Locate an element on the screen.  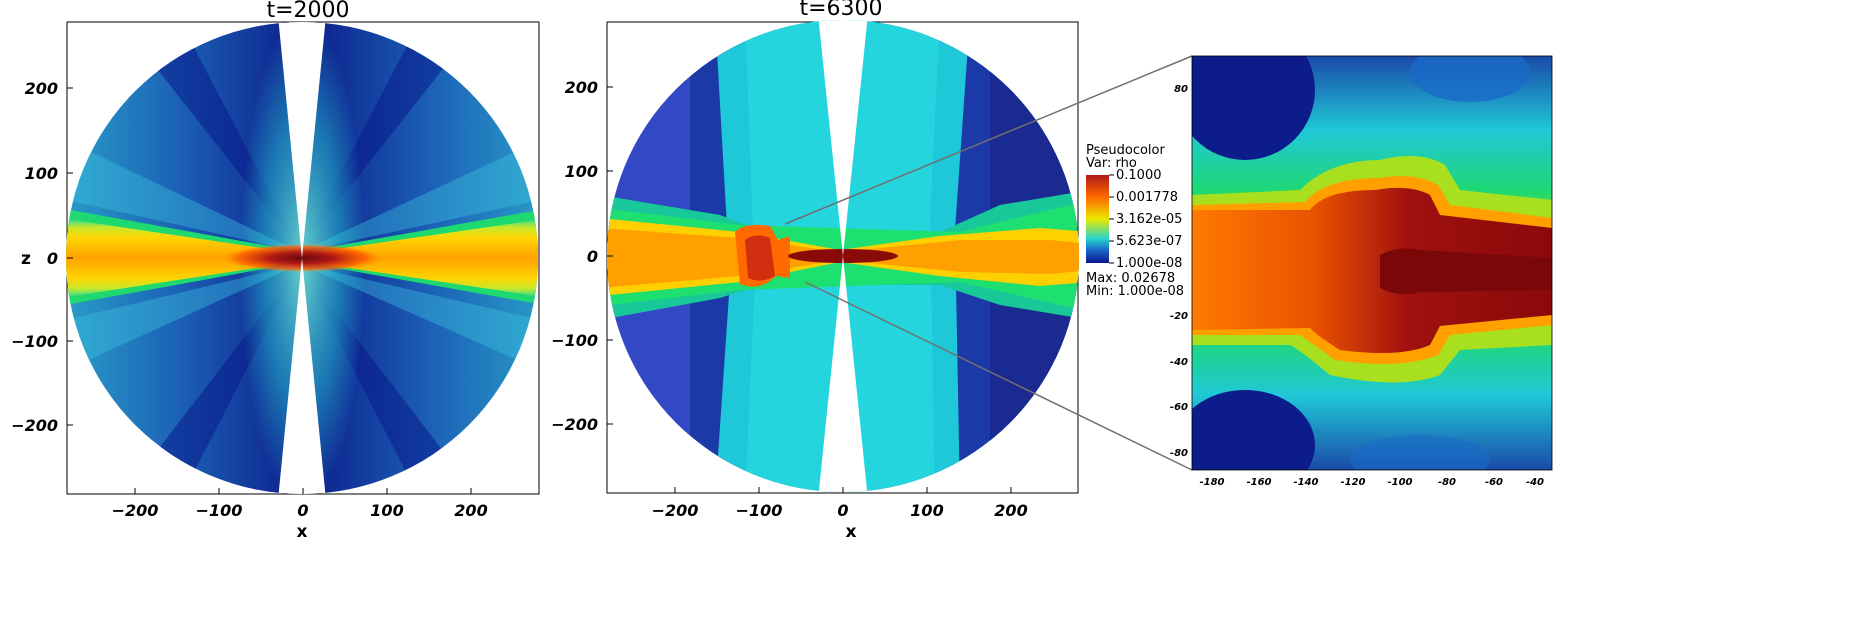
zoom-density-map is located at coordinates (1372, 263).